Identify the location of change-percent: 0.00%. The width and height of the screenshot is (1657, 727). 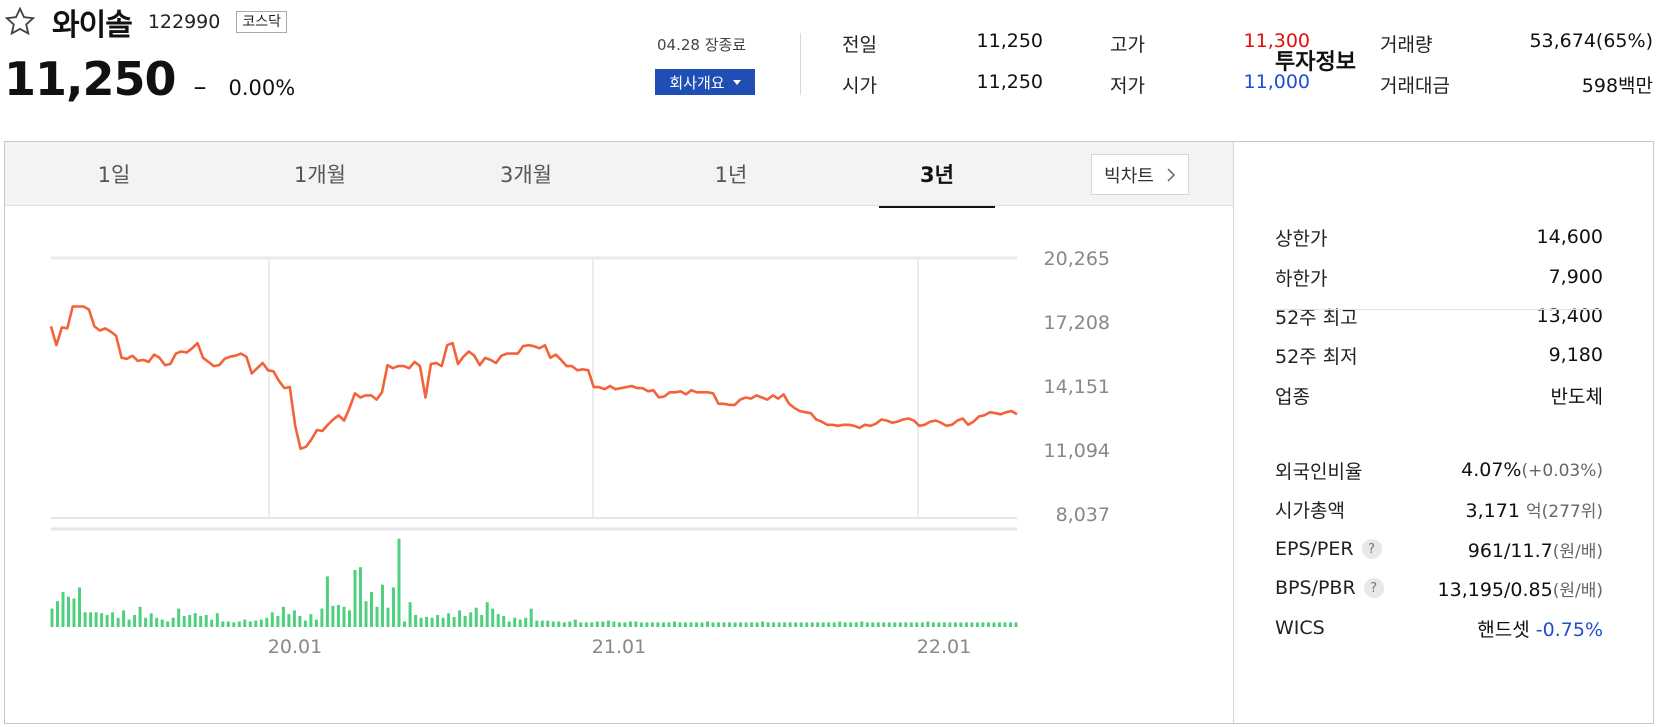
(262, 88).